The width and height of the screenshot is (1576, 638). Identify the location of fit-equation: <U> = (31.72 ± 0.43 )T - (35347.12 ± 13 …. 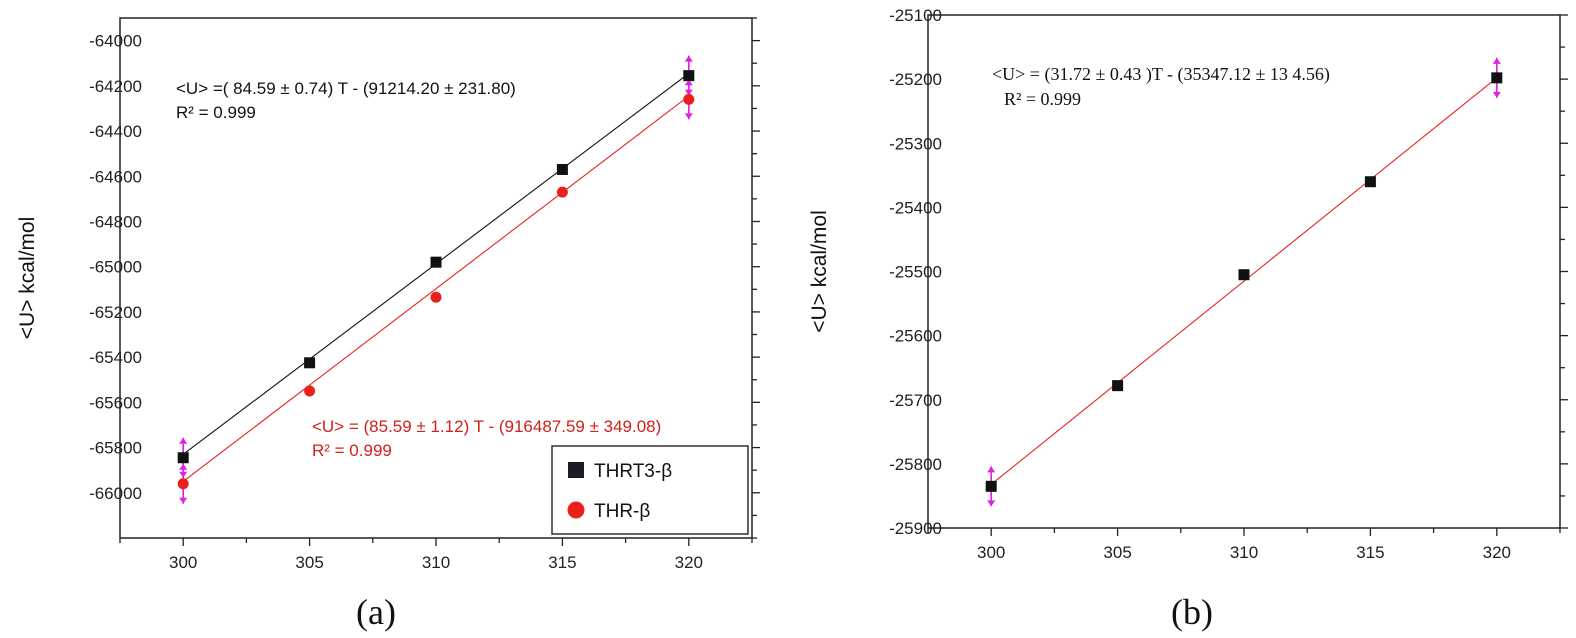
(1161, 74).